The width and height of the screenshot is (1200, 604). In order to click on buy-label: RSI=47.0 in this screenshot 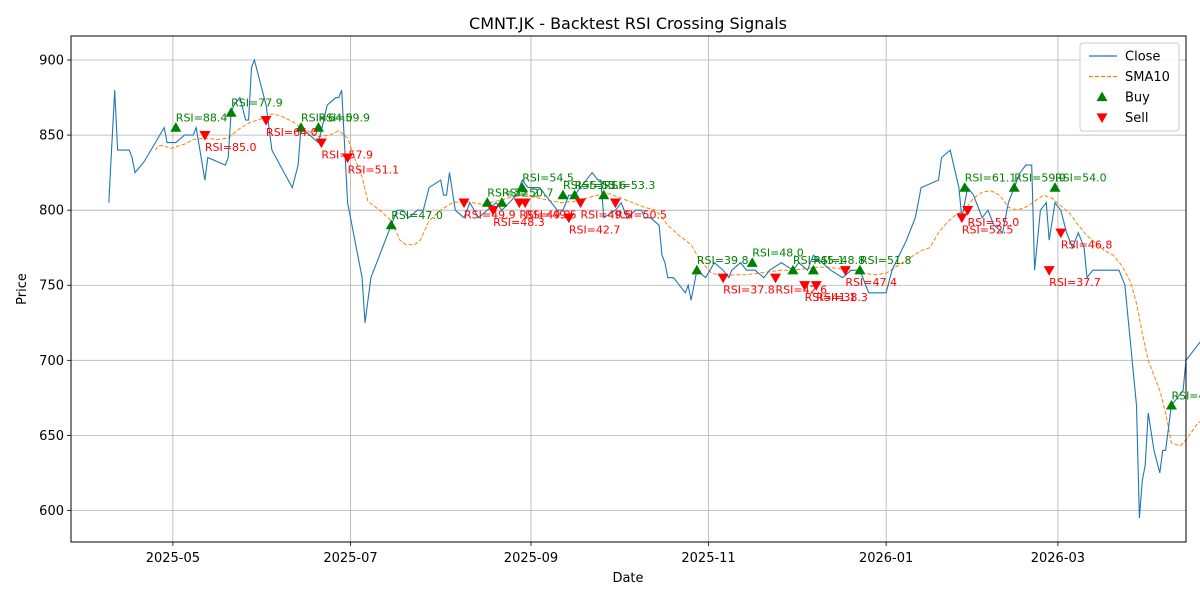, I will do `click(417, 215)`.